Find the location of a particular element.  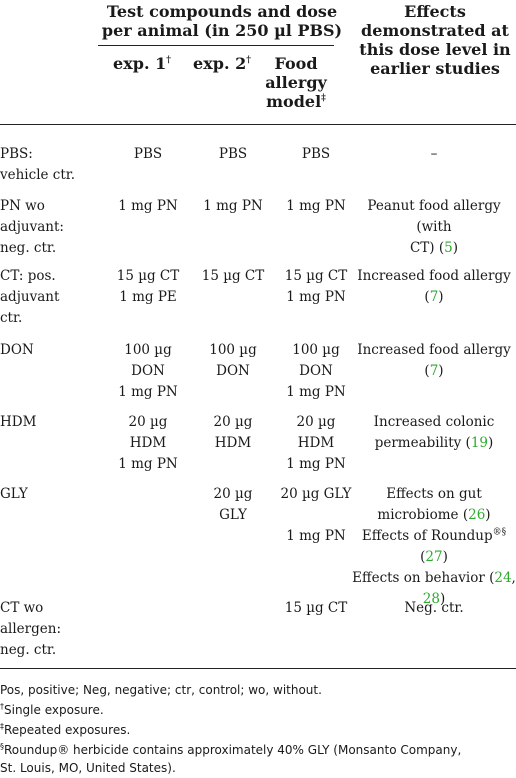

row-label: PN wo adjuvant: neg. ctr. is located at coordinates (55, 227).